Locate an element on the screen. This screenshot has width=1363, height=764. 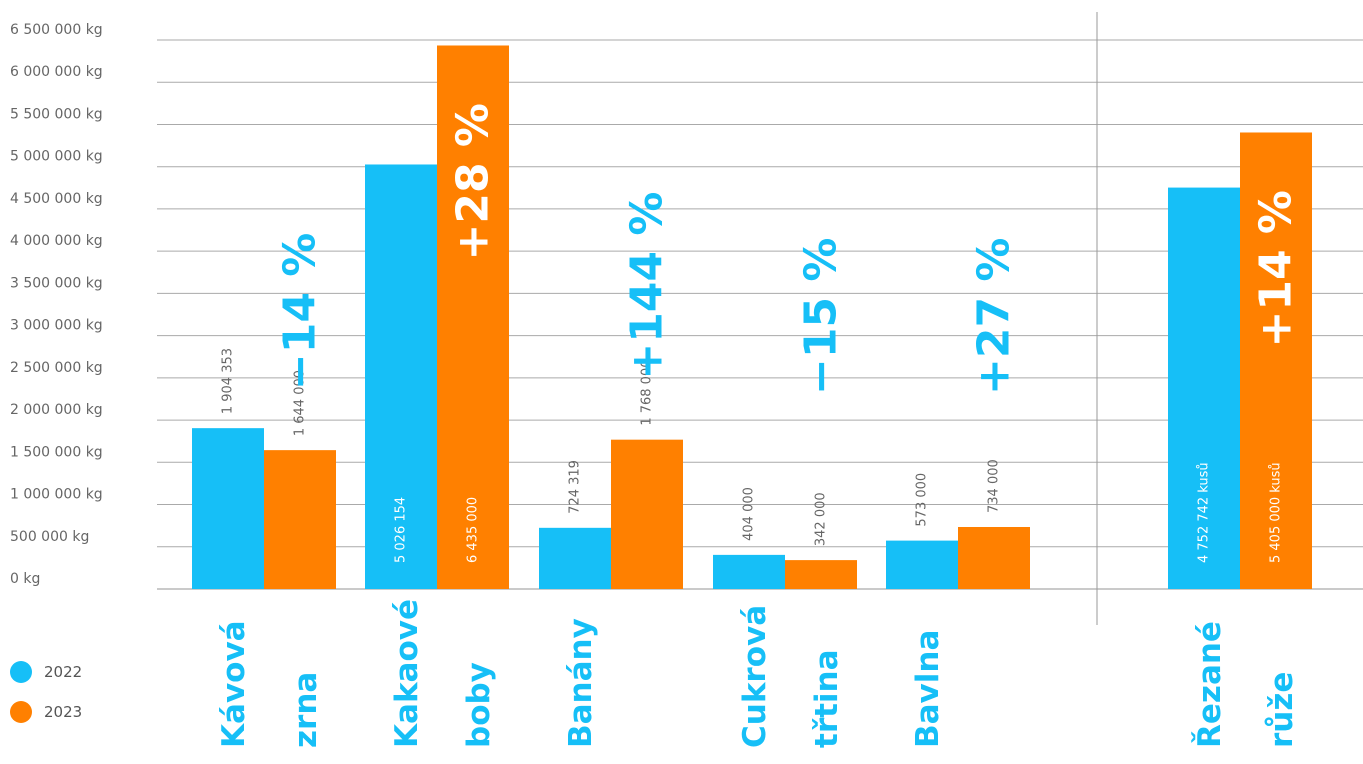
category-label: Cukrová is located at coordinates (755, 676).